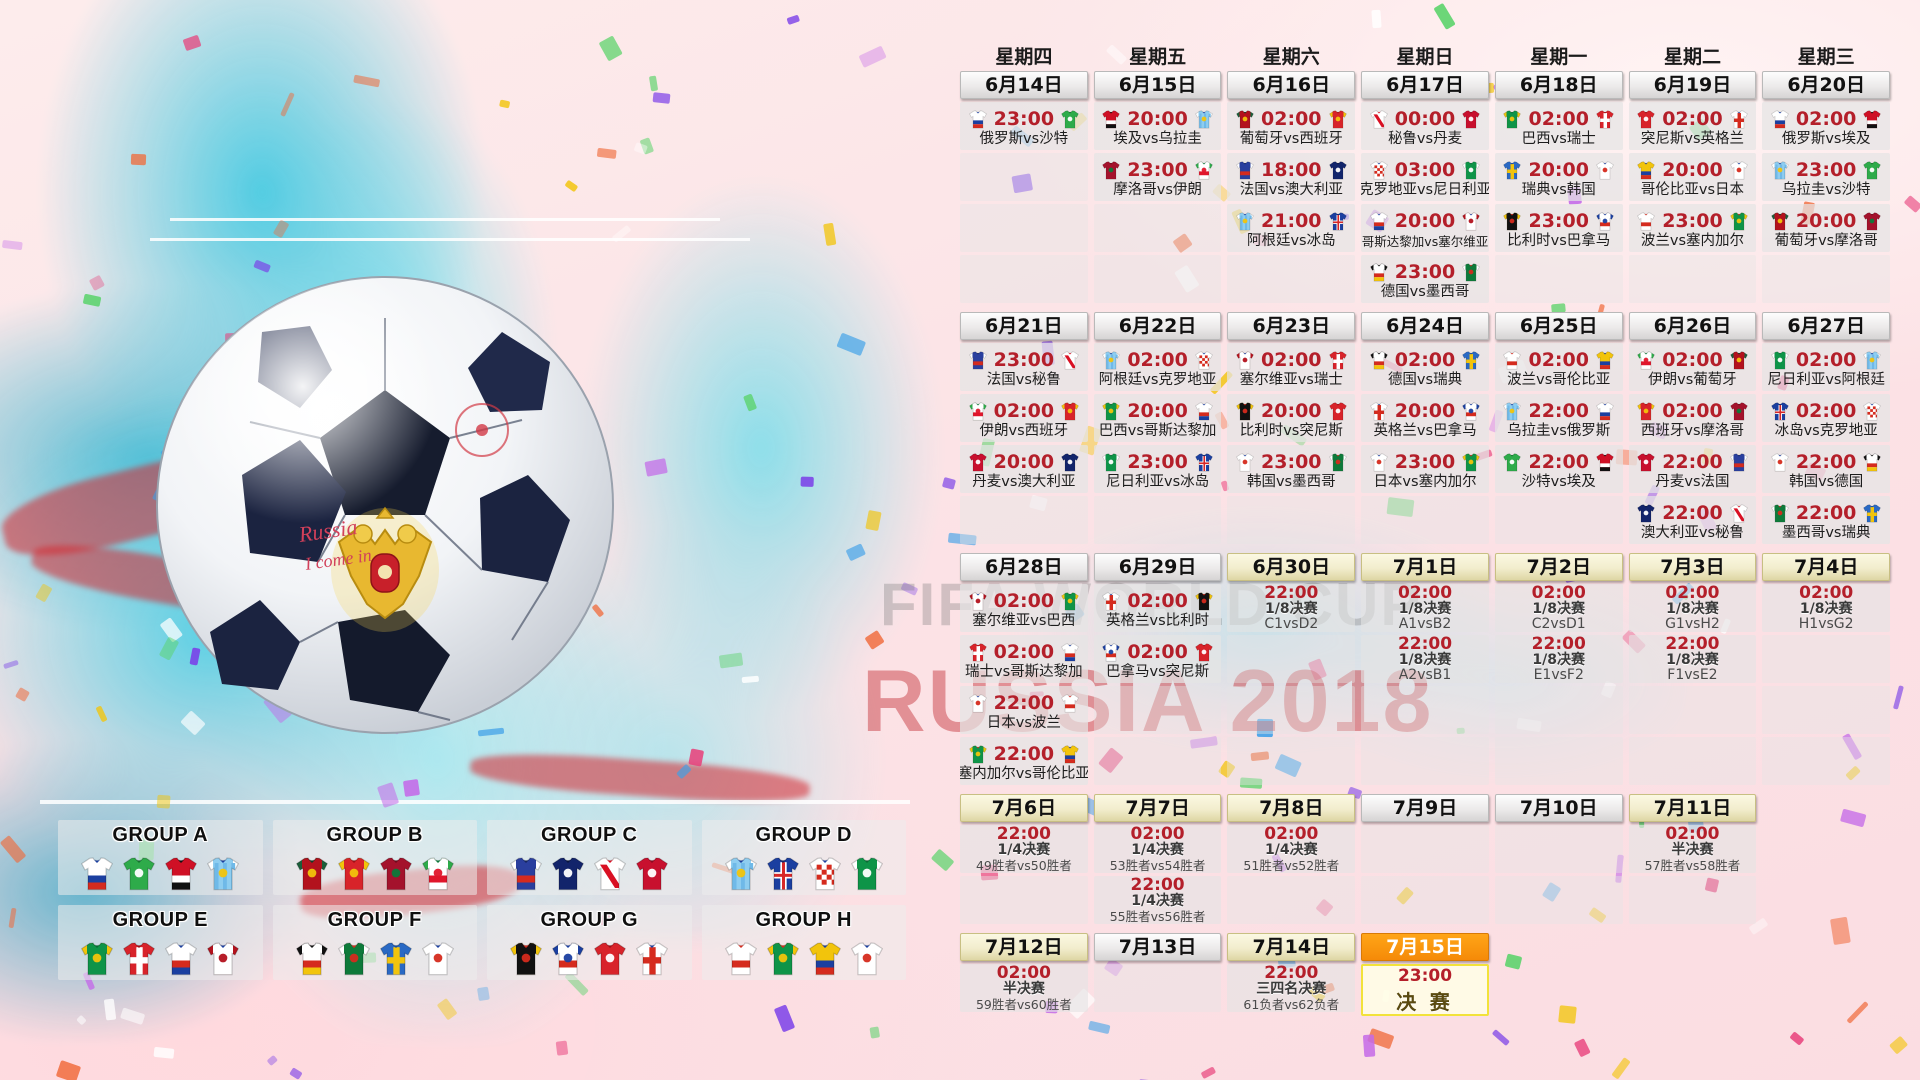  I want to click on date-header: 7月12日, so click(1024, 947).